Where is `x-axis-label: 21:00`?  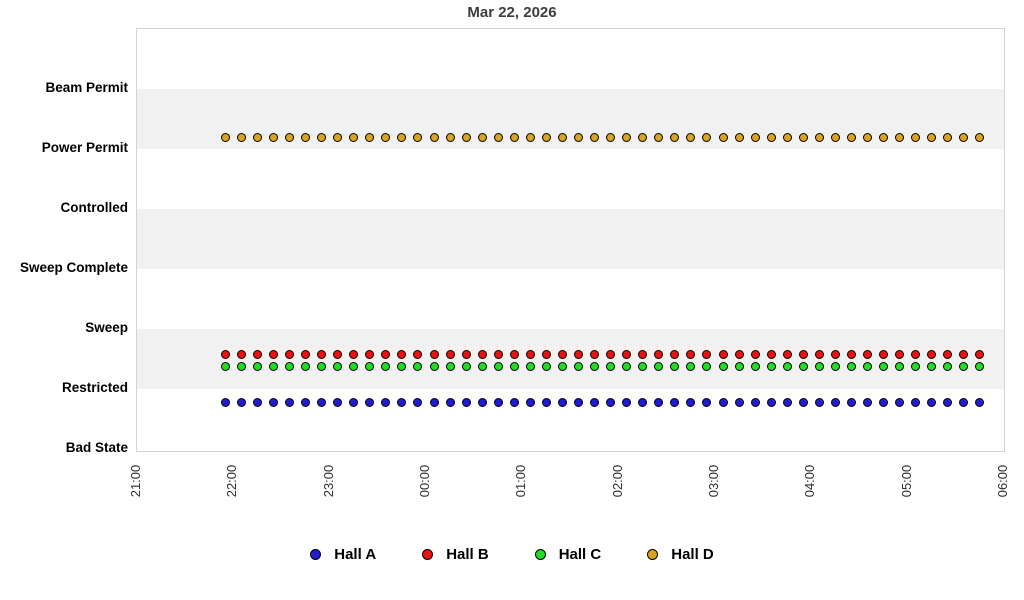 x-axis-label: 21:00 is located at coordinates (135, 481).